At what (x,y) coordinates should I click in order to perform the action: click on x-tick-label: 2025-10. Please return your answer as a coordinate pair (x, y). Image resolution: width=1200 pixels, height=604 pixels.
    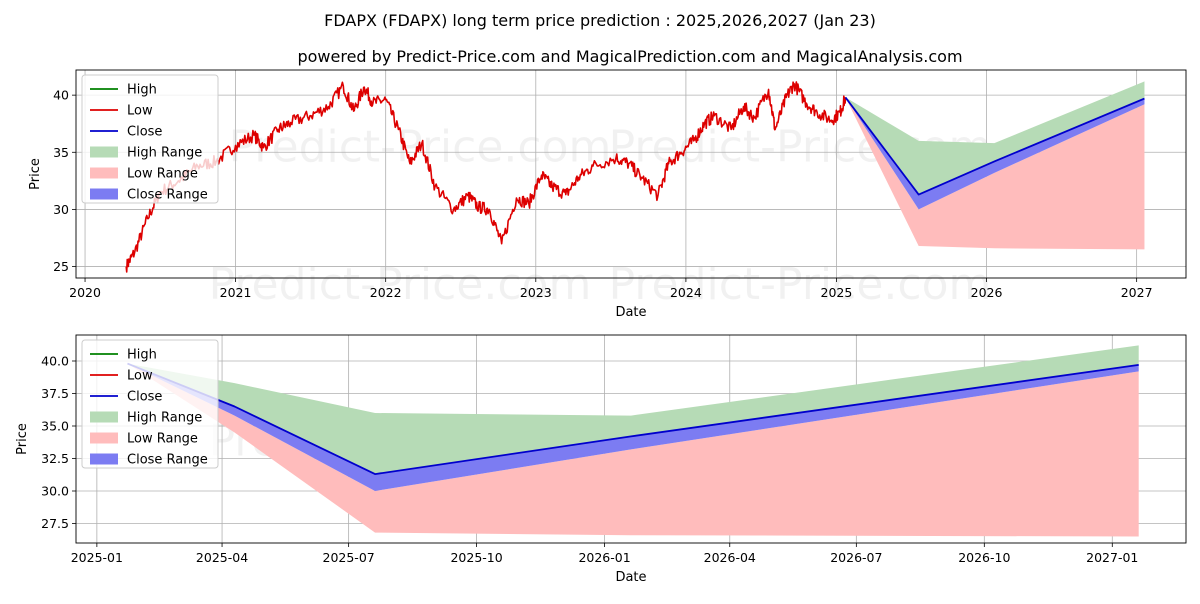
    Looking at the image, I should click on (476, 557).